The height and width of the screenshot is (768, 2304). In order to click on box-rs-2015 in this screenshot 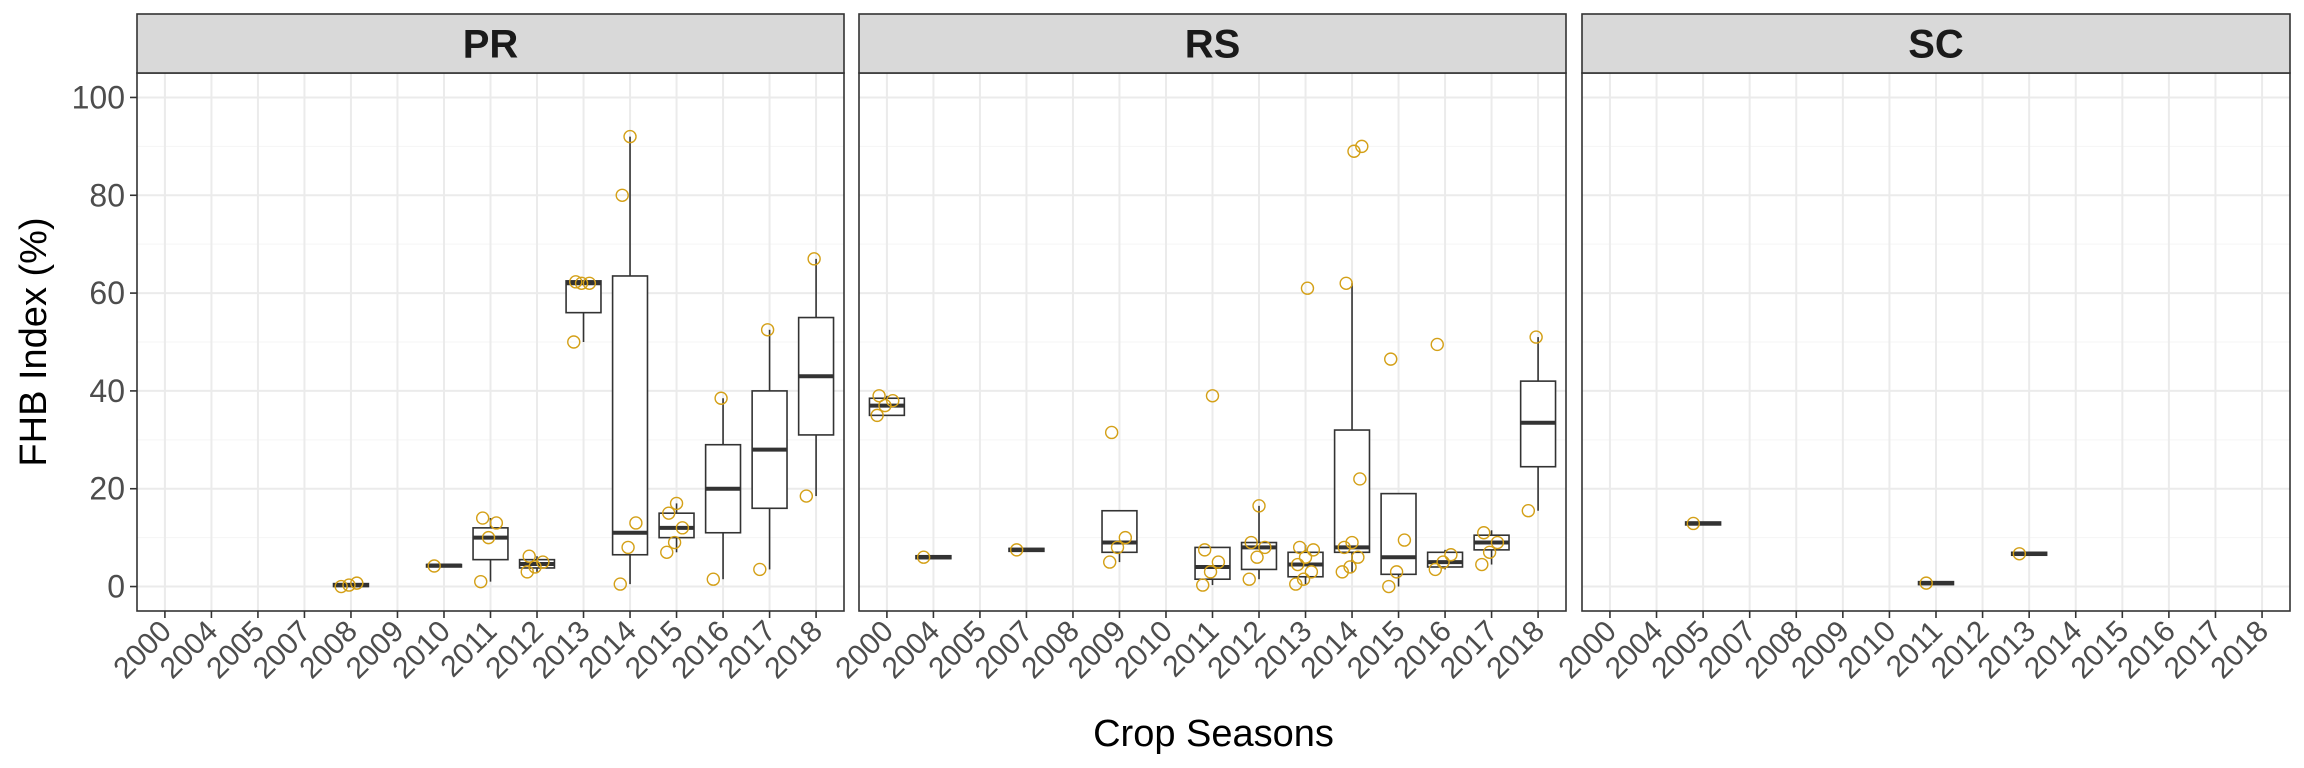, I will do `click(1398, 473)`.